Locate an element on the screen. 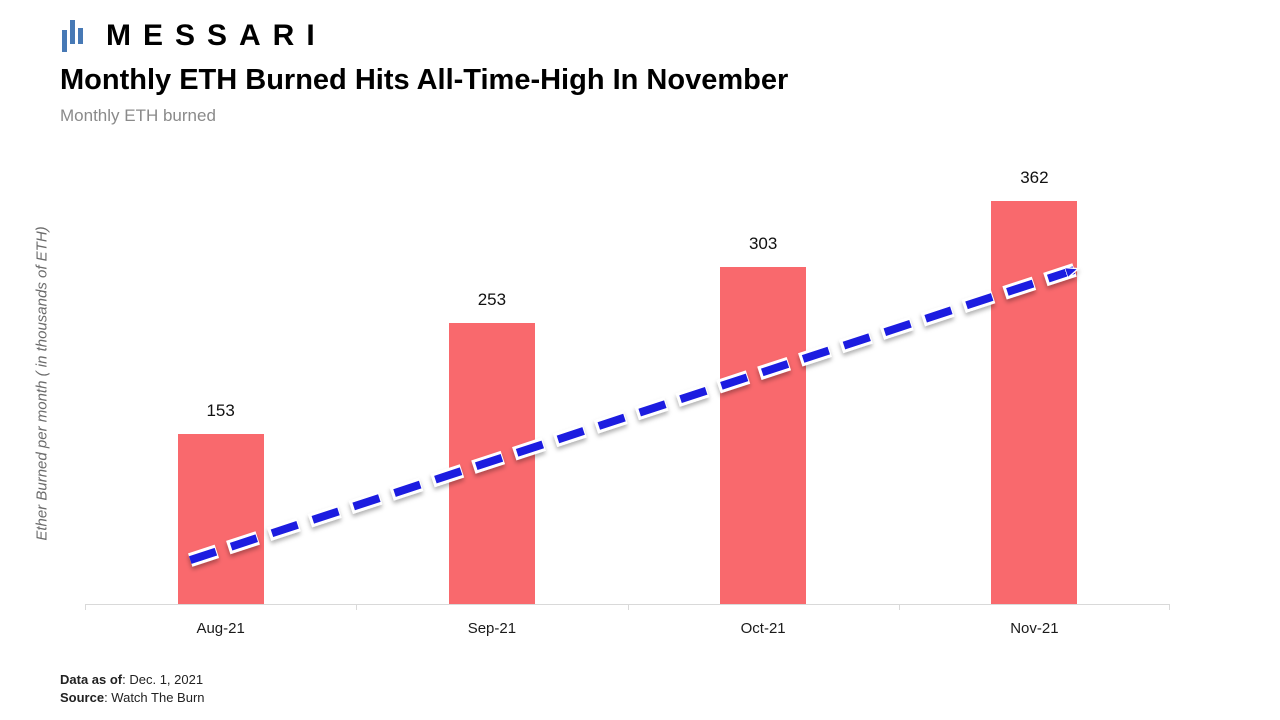  x-tick-label: Sep-21 is located at coordinates (492, 628).